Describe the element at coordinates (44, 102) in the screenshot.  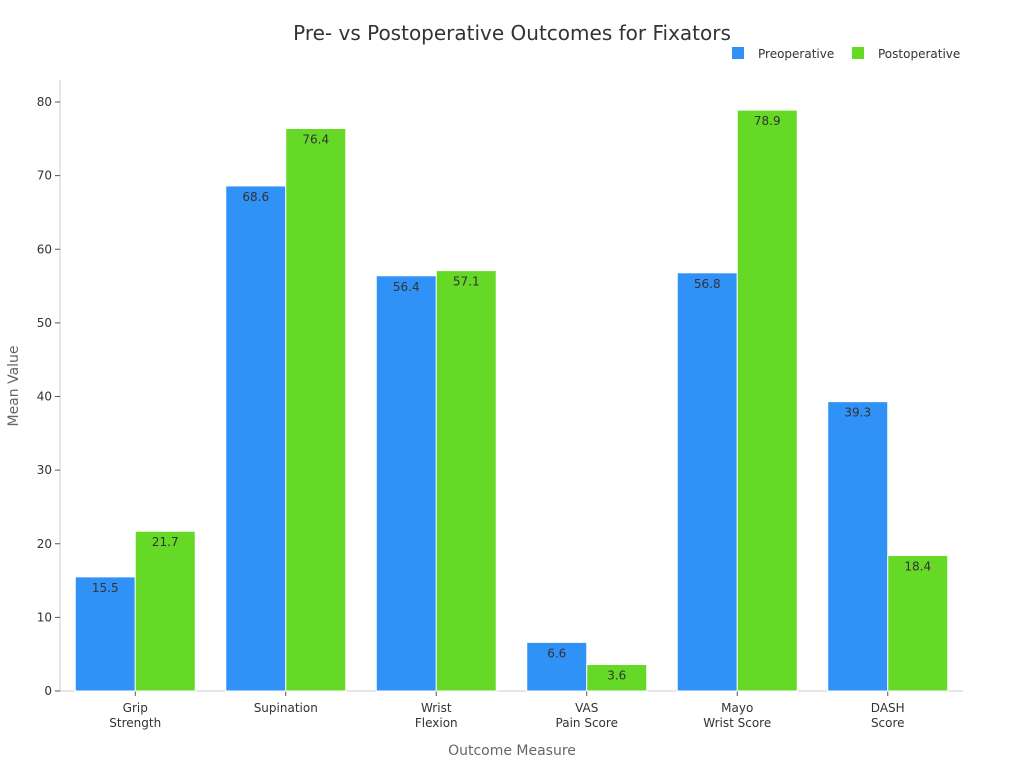
I see `y-tick-label: 80` at that location.